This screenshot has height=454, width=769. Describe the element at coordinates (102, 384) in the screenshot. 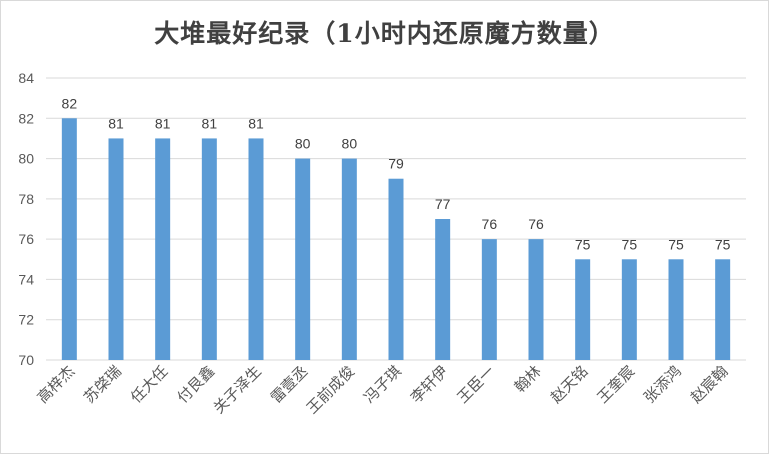

I see `x-tick-label: 苏棨瑞` at that location.